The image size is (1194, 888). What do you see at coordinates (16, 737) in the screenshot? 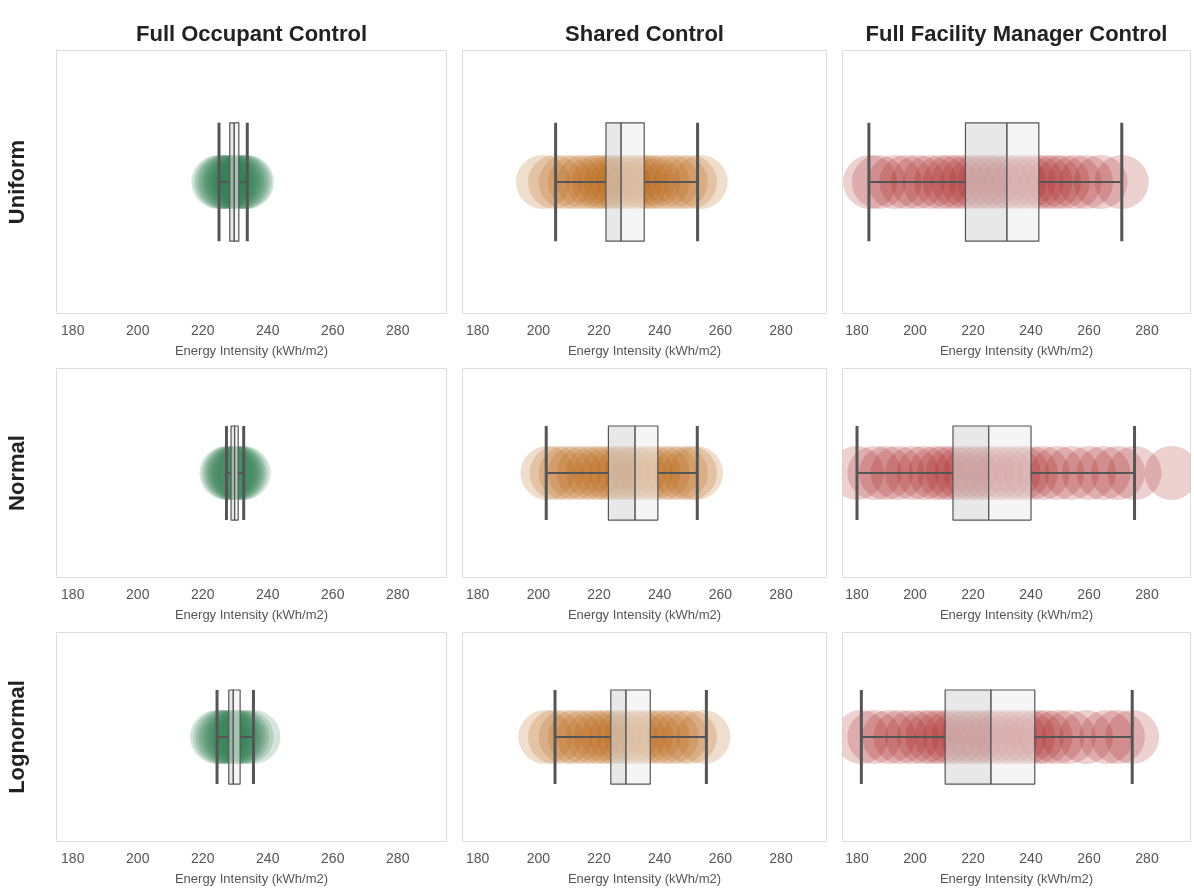
I see `y-tick-label: Lognormal` at bounding box center [16, 737].